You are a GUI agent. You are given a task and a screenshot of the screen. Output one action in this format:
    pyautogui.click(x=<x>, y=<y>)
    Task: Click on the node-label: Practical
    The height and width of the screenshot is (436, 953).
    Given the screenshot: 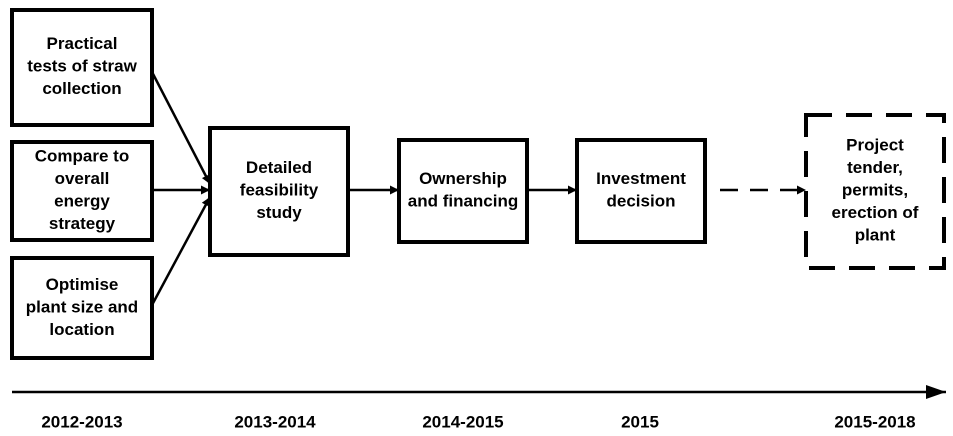 What is the action you would take?
    pyautogui.click(x=82, y=43)
    